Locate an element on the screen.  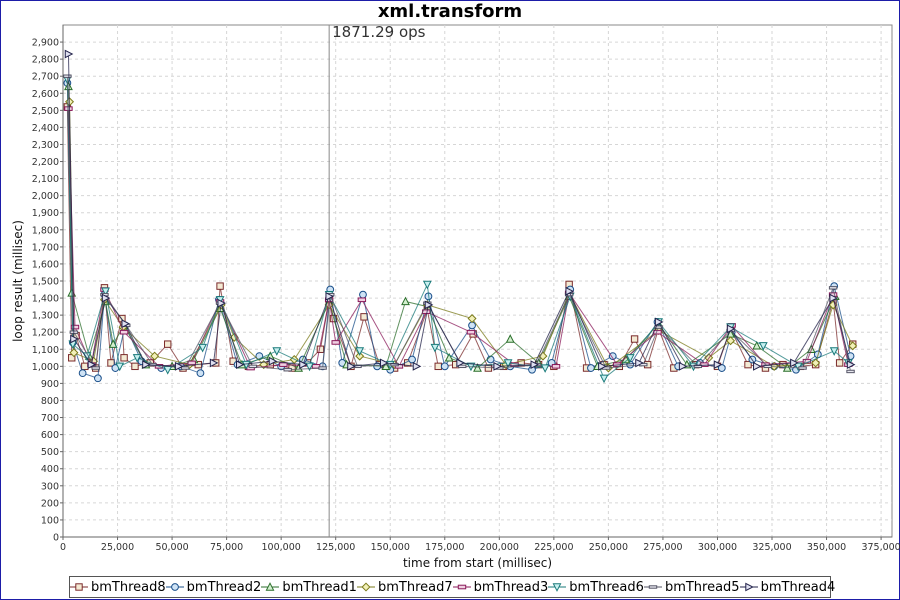
legend-item-bmThread5: bmThread5 is located at coordinates (691, 587).